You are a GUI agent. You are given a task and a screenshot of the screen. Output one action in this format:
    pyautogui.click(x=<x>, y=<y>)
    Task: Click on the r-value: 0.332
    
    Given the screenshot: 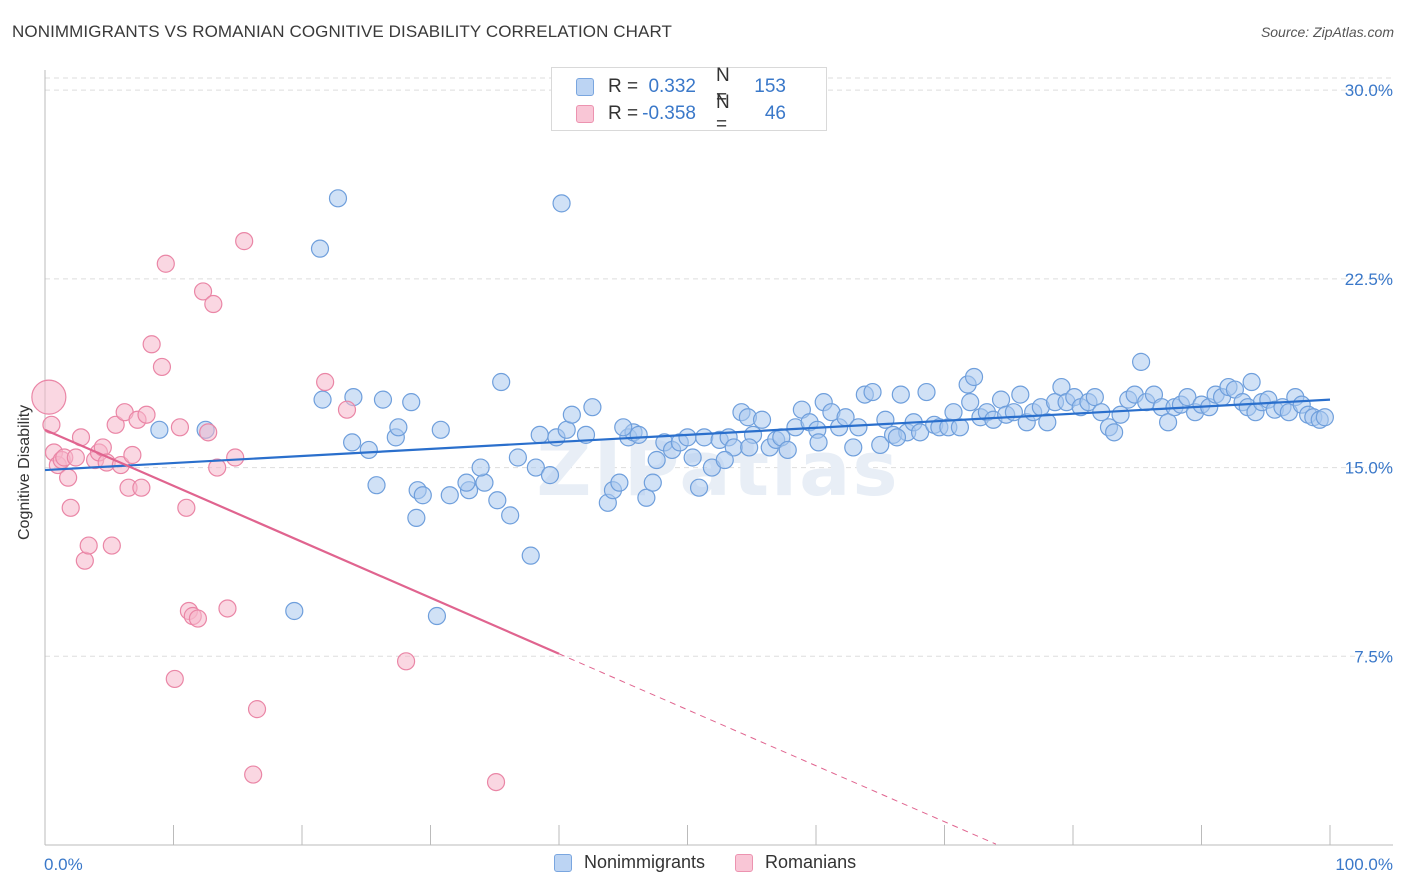 What is the action you would take?
    pyautogui.click(x=672, y=86)
    